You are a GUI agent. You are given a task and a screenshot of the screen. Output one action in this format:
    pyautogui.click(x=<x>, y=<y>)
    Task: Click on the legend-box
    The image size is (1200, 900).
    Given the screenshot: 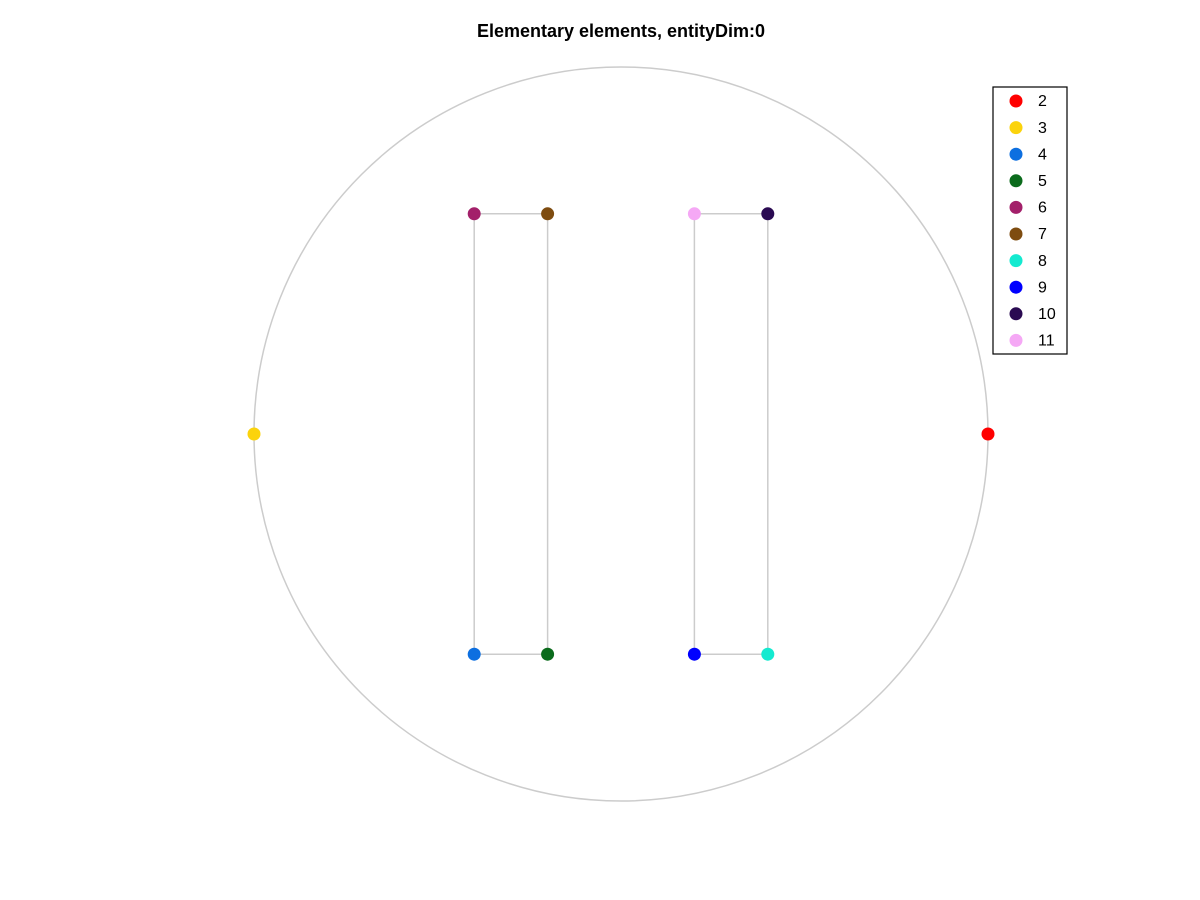 What is the action you would take?
    pyautogui.click(x=1030, y=220)
    